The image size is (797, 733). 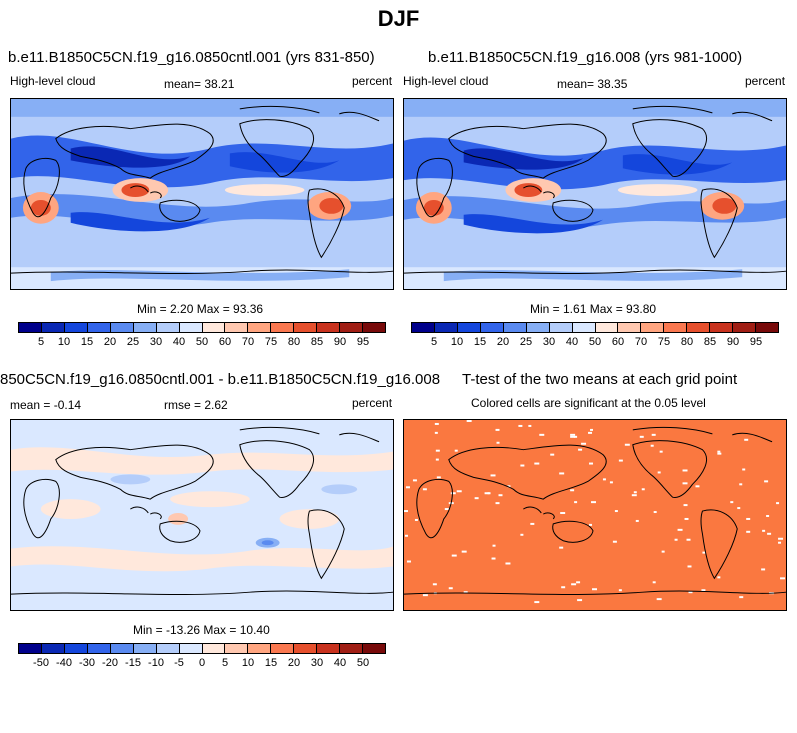 What do you see at coordinates (200, 309) in the screenshot?
I see `panel1-stats: Min = 2.20 Max = 93.36` at bounding box center [200, 309].